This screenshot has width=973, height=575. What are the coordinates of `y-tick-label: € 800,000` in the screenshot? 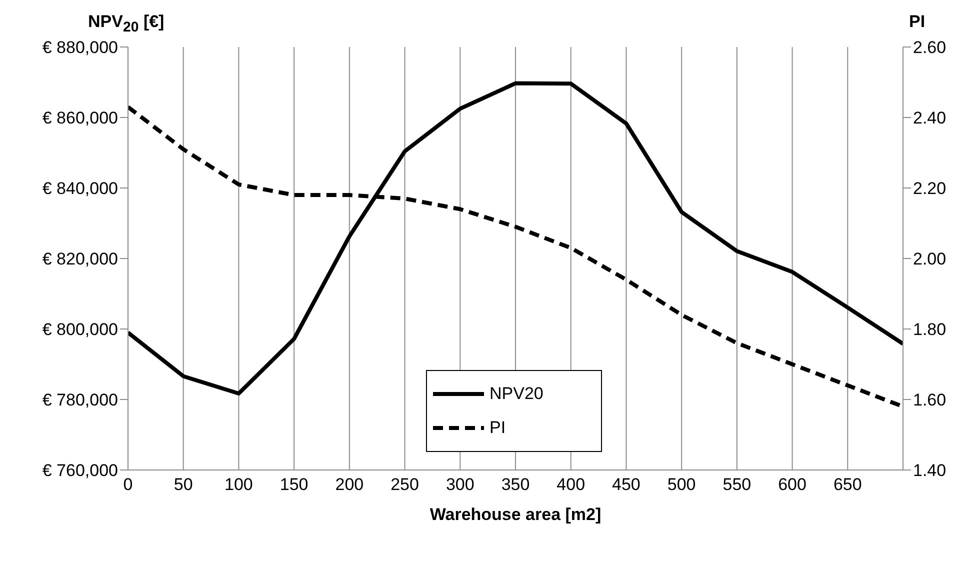 It's located at (80, 330).